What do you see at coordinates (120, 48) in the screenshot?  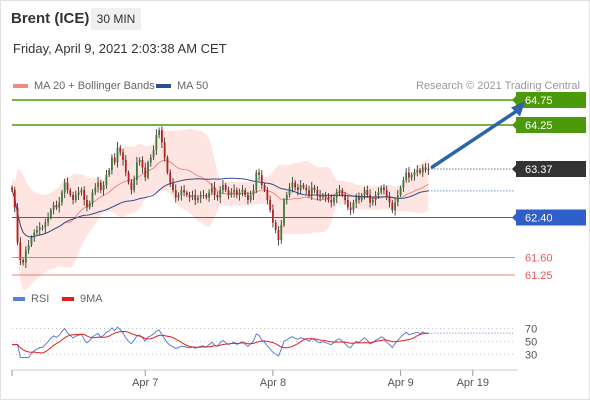 I see `chart-datetime: Friday, April 9, 2021 2:03:38 AM CET` at bounding box center [120, 48].